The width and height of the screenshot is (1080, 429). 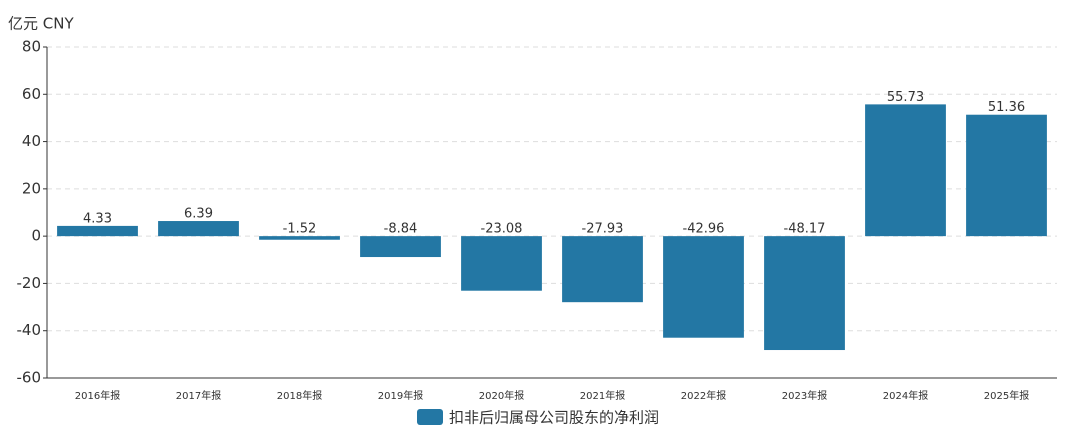 I want to click on value-label: -42.96, so click(x=704, y=229).